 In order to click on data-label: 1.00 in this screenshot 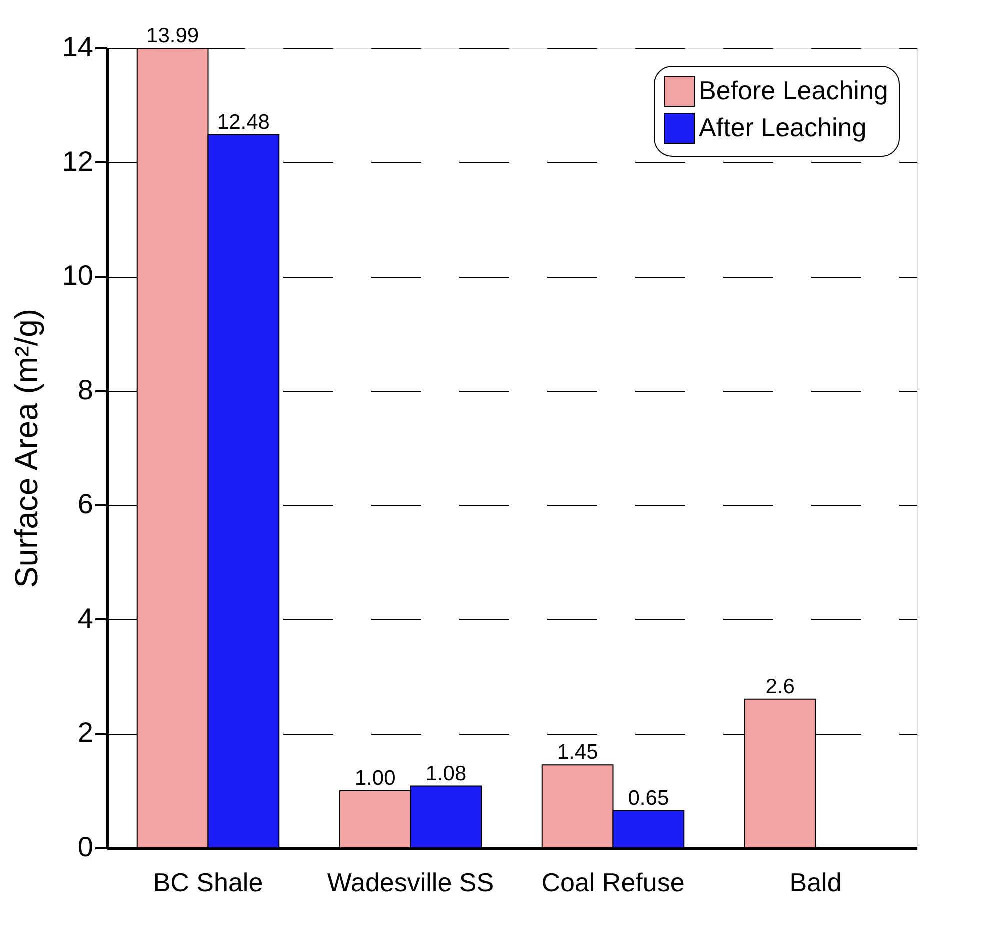, I will do `click(375, 778)`.